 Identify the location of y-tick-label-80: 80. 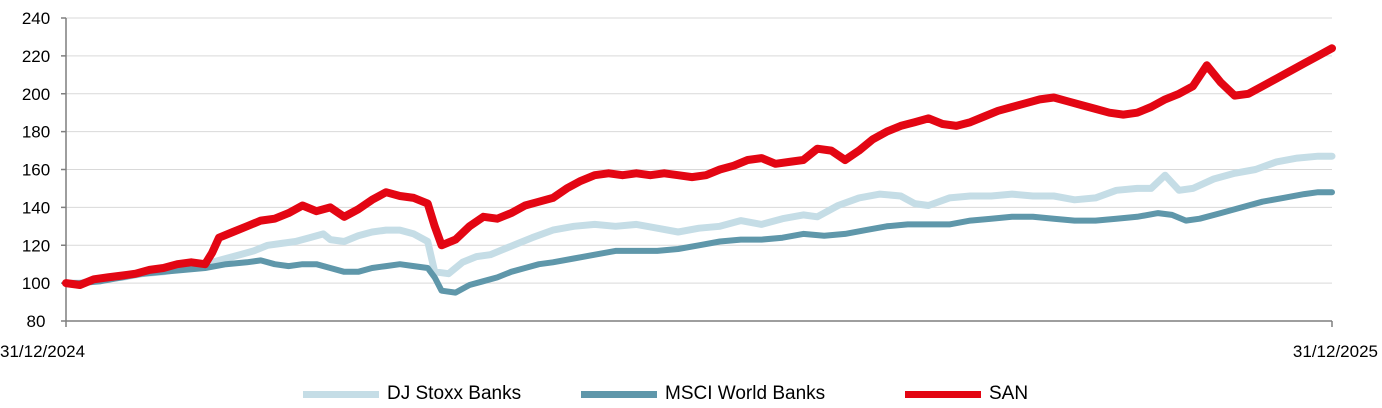
(36, 321).